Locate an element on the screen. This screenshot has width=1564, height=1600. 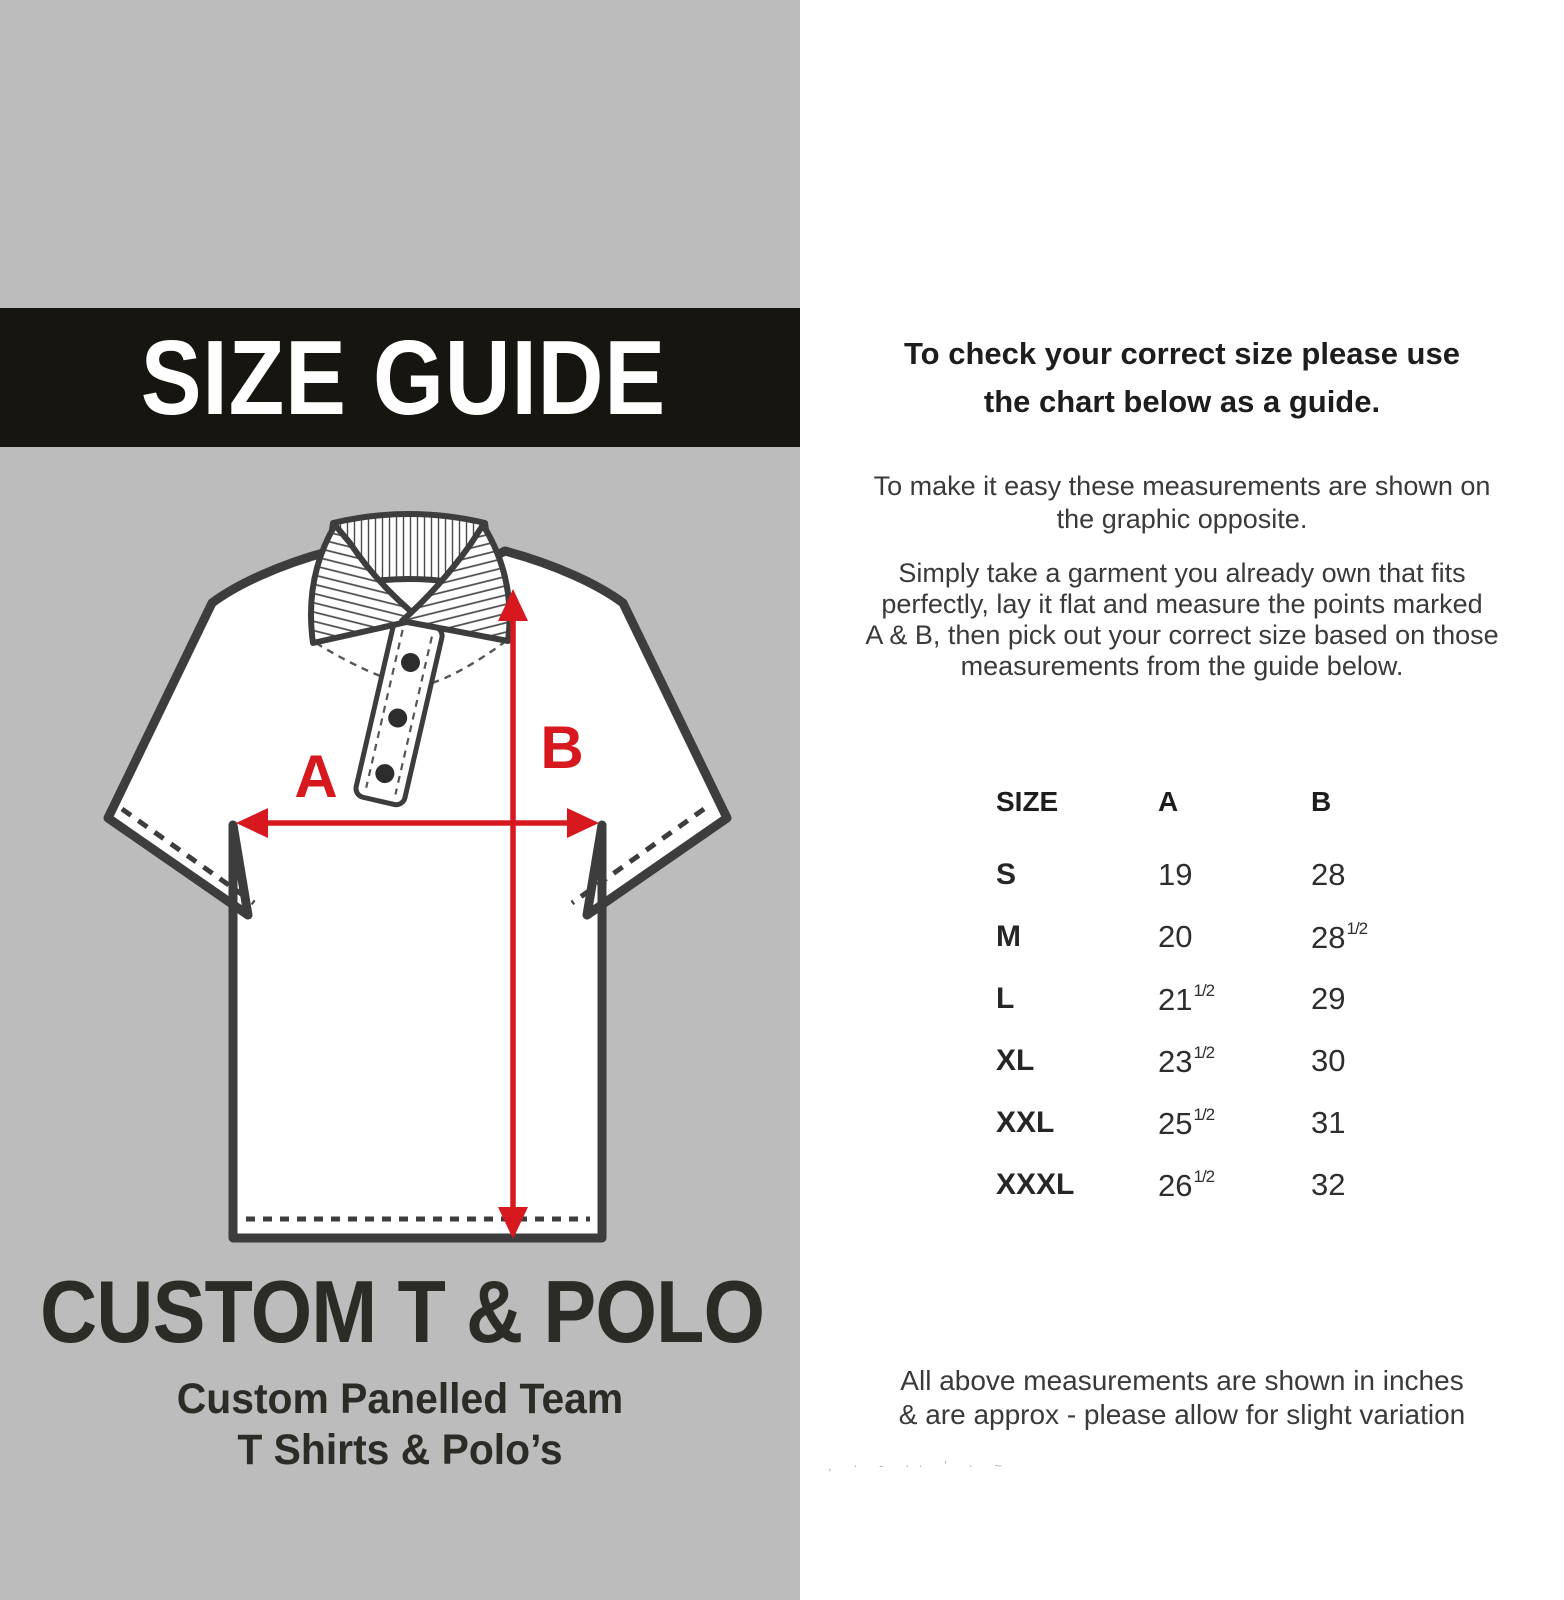
column-header-a: A is located at coordinates (1168, 801).